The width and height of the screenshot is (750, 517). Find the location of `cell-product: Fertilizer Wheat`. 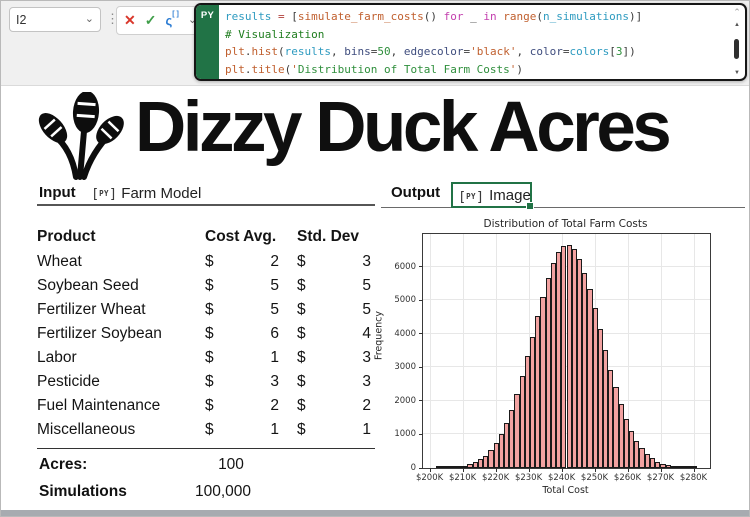

cell-product: Fertilizer Wheat is located at coordinates (91, 309).